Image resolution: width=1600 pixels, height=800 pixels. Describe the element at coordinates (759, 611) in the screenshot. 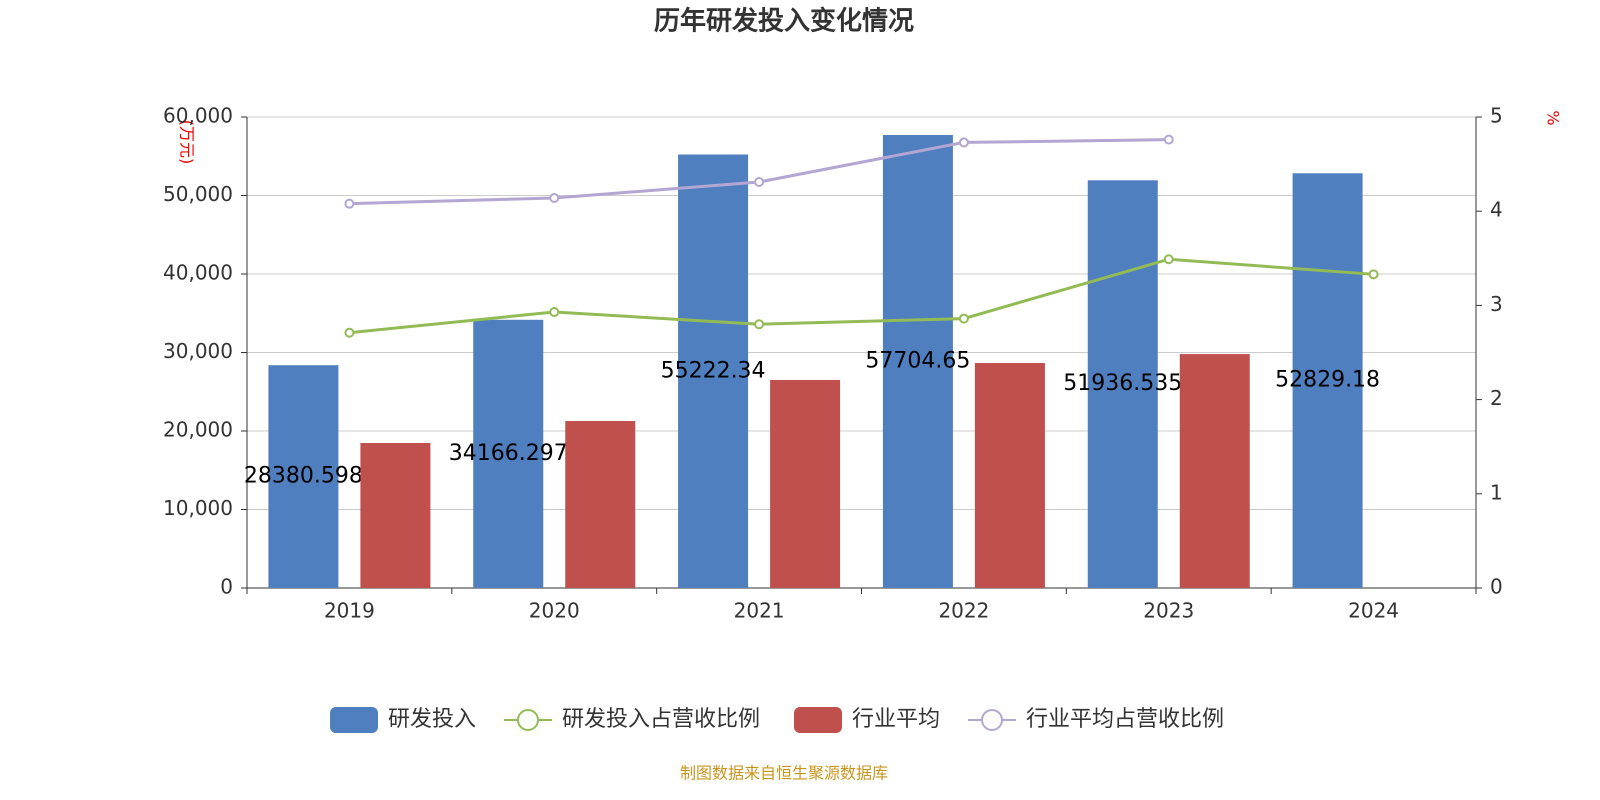

I see `x-tick-label: 2021` at that location.